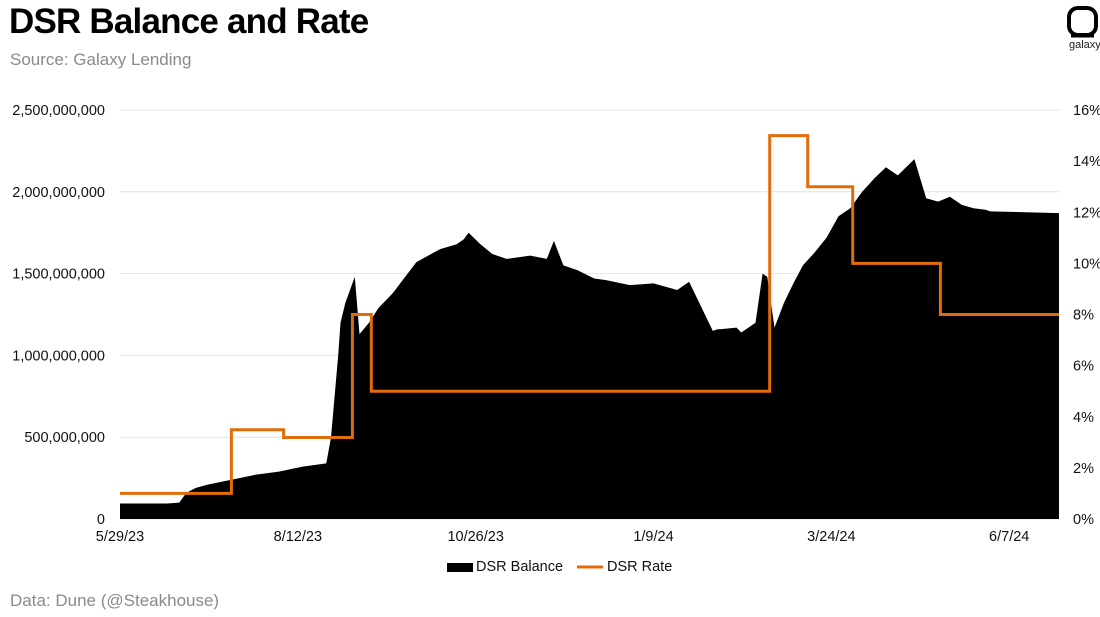 The image size is (1100, 617). What do you see at coordinates (58, 356) in the screenshot?
I see `left-tick-label: 1,000,000,000` at bounding box center [58, 356].